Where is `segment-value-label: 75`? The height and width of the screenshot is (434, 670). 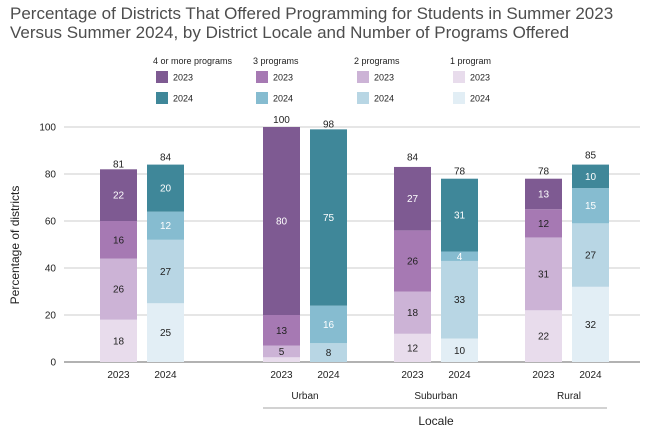 segment-value-label: 75 is located at coordinates (329, 218).